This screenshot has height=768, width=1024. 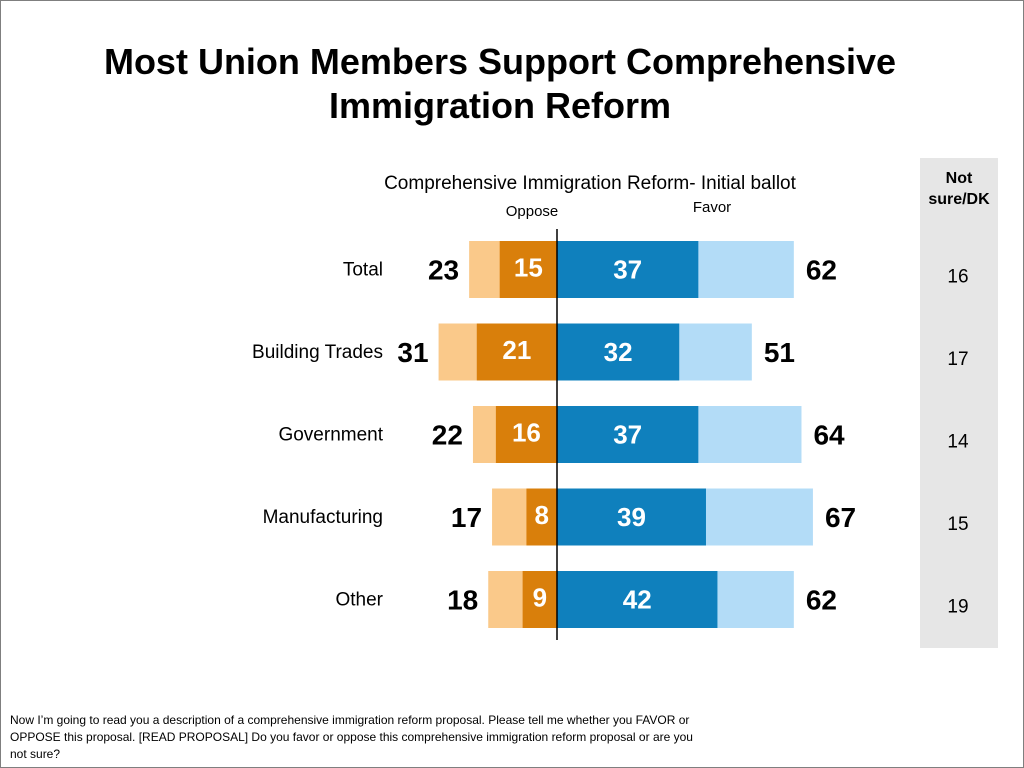 What do you see at coordinates (829, 435) in the screenshot?
I see `favor-total-label: 64` at bounding box center [829, 435].